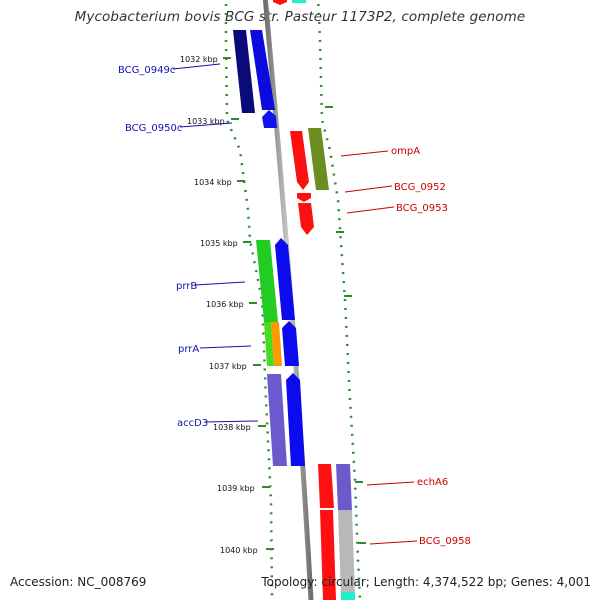 This screenshot has width=600, height=600. Describe the element at coordinates (239, 550) in the screenshot. I see `tick-label: 1040 kbp` at that location.